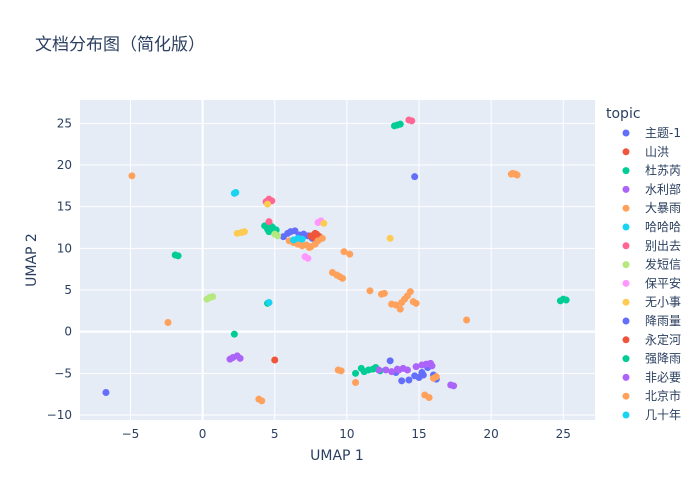  I want to click on legend-item: 保平安, so click(652, 282).